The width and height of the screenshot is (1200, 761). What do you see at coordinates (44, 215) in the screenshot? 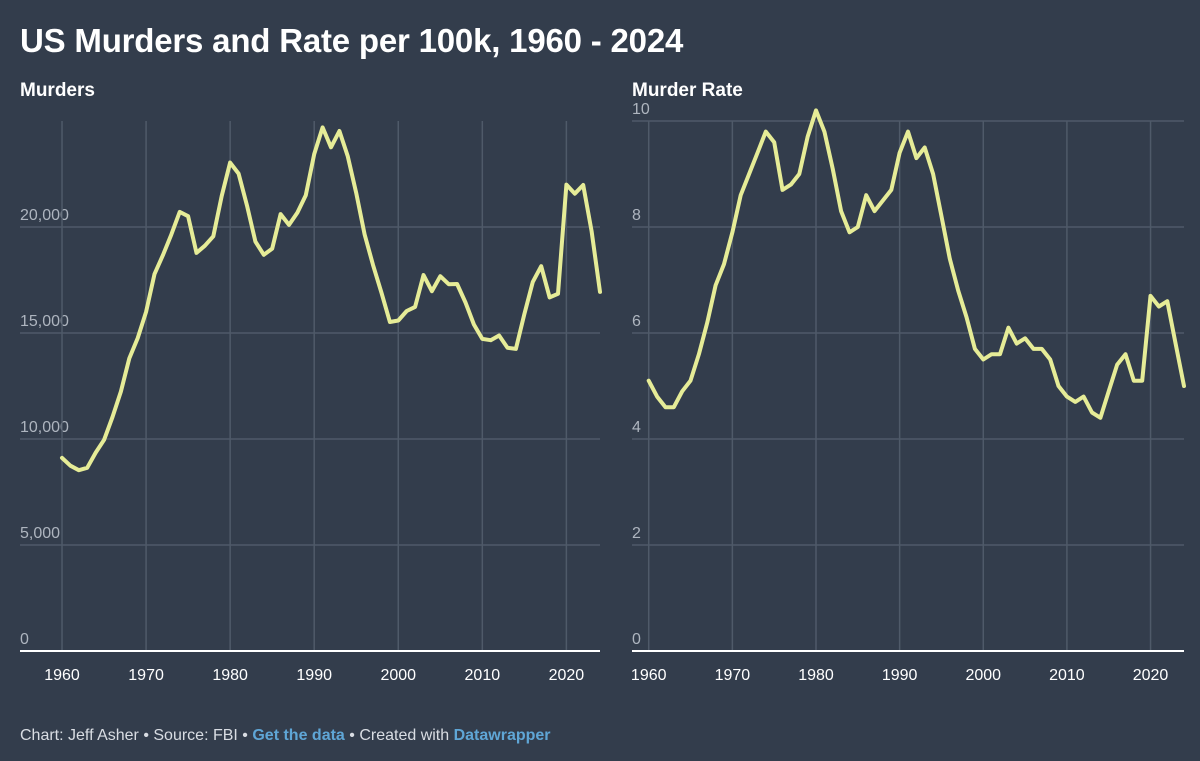
I see `murders-y-tick-label: 20,000` at bounding box center [44, 215].